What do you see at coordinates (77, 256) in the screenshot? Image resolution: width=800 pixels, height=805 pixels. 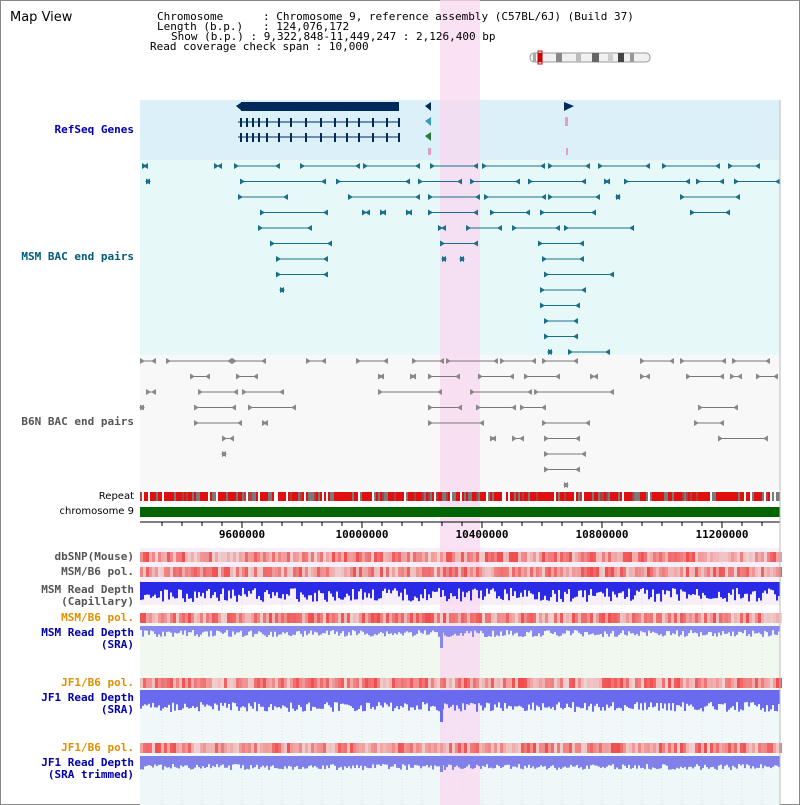 I see `msm-bac-track-label: MSM BAC end pairs` at bounding box center [77, 256].